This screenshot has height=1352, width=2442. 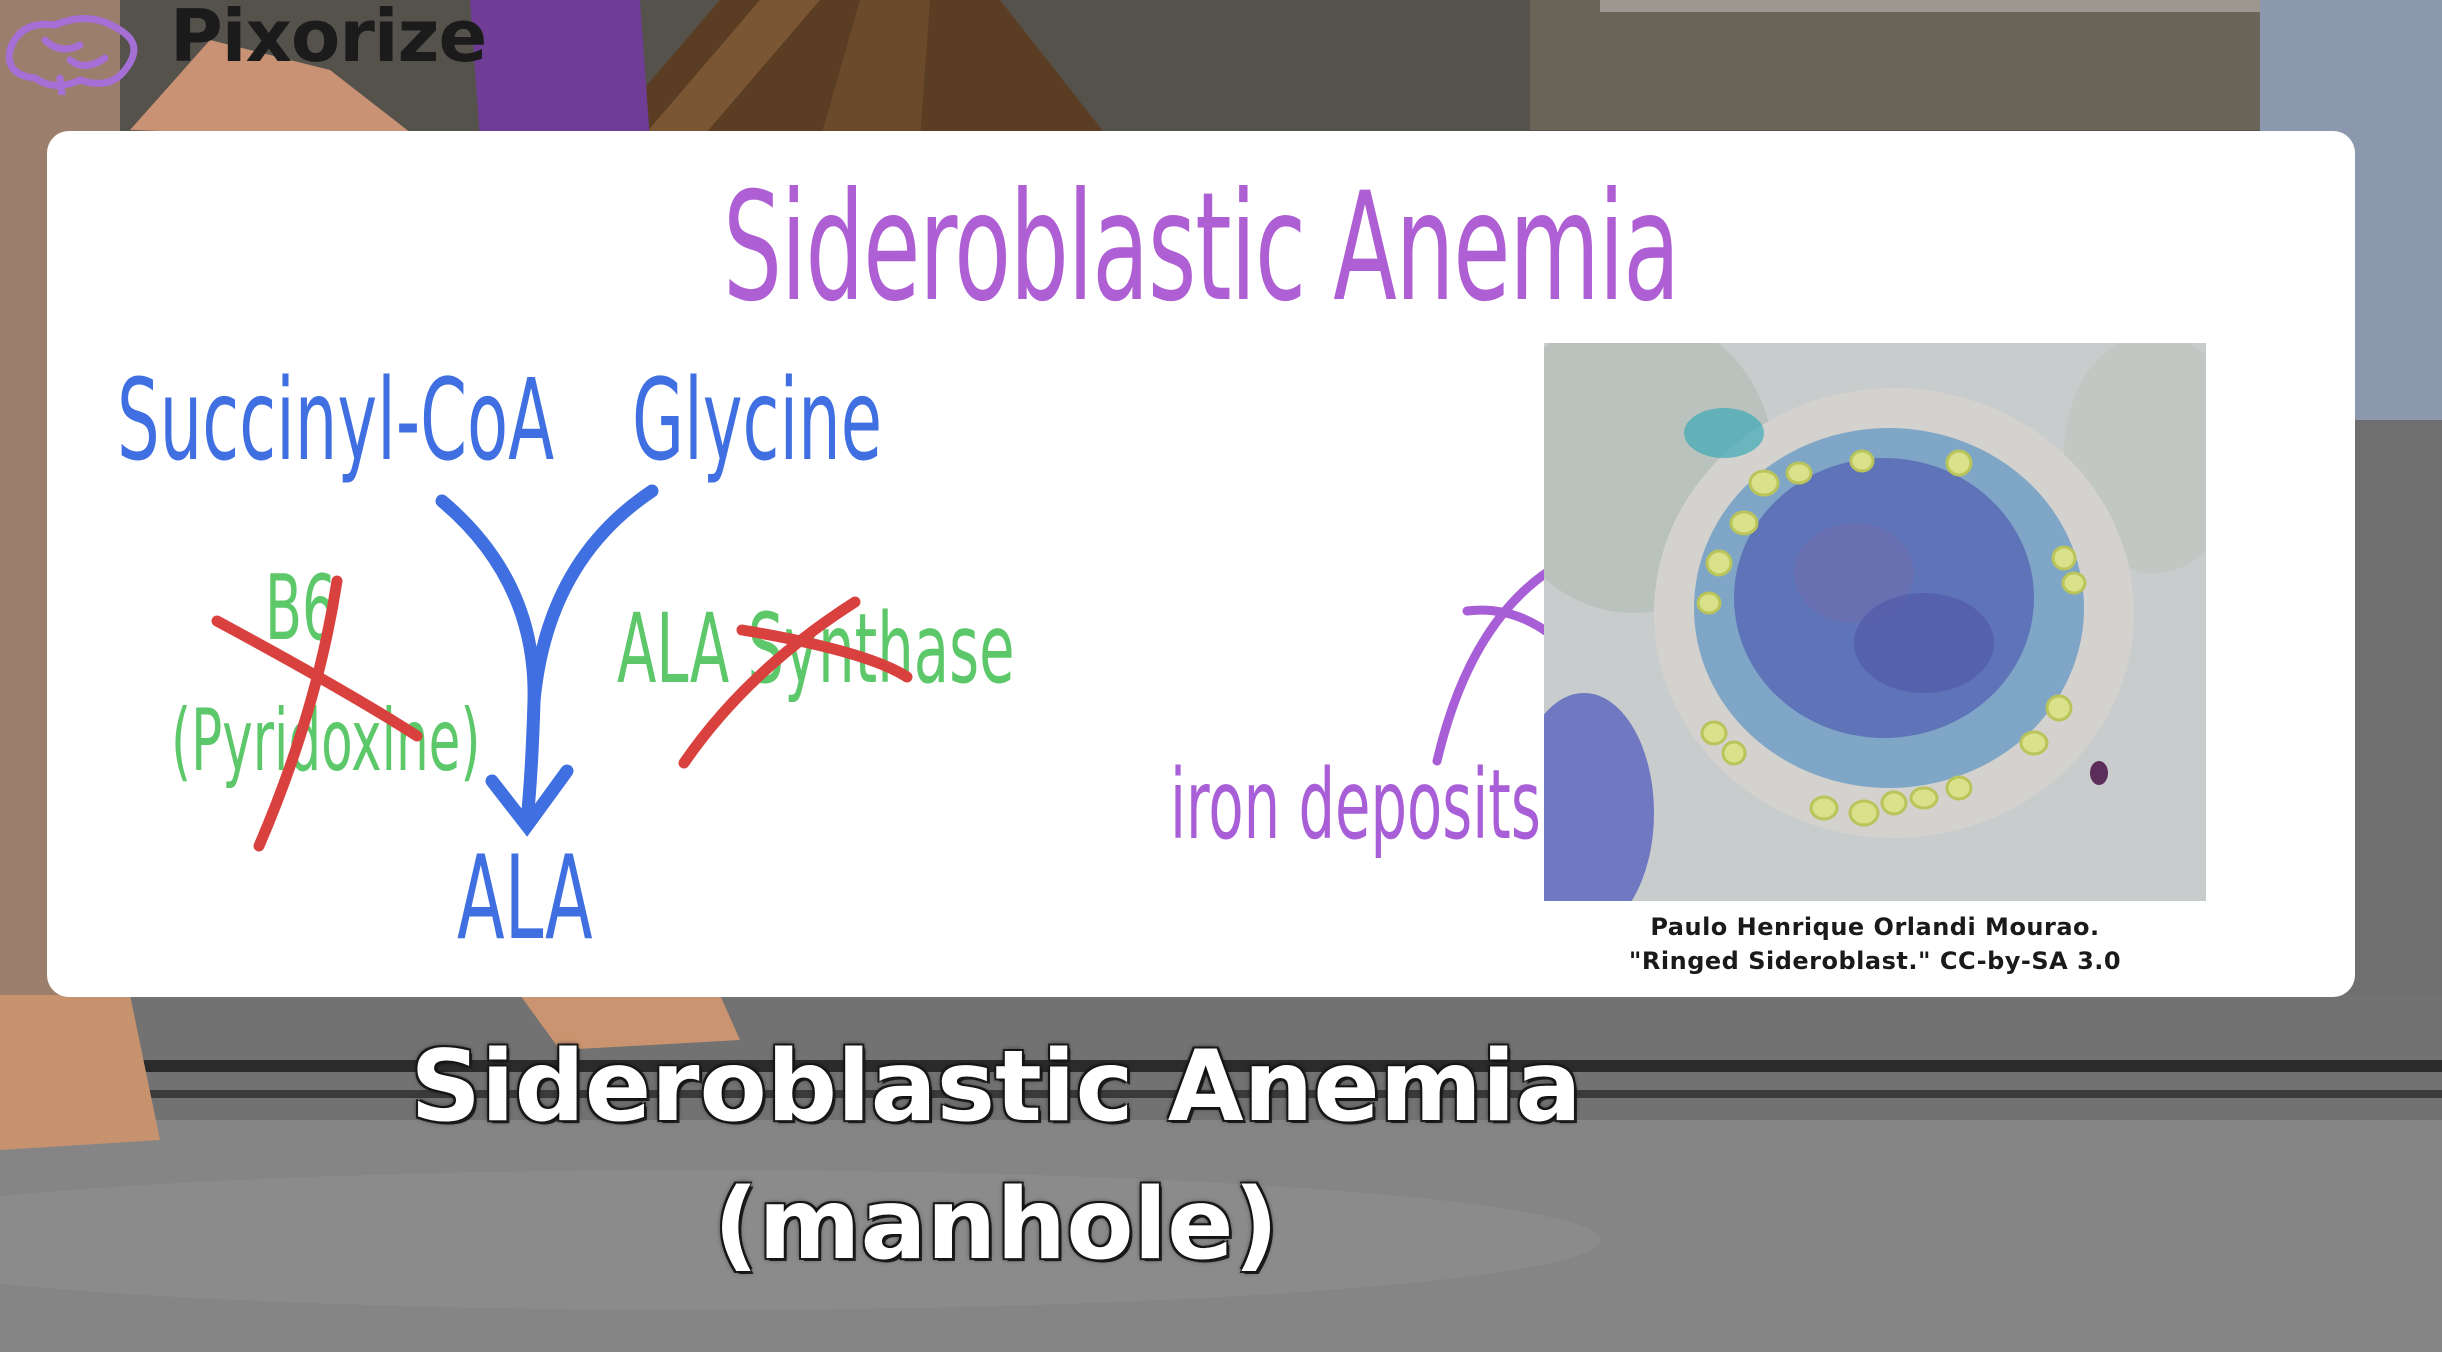 What do you see at coordinates (326, 741) in the screenshot?
I see `pyridoxine-label: (Pyridoxine)` at bounding box center [326, 741].